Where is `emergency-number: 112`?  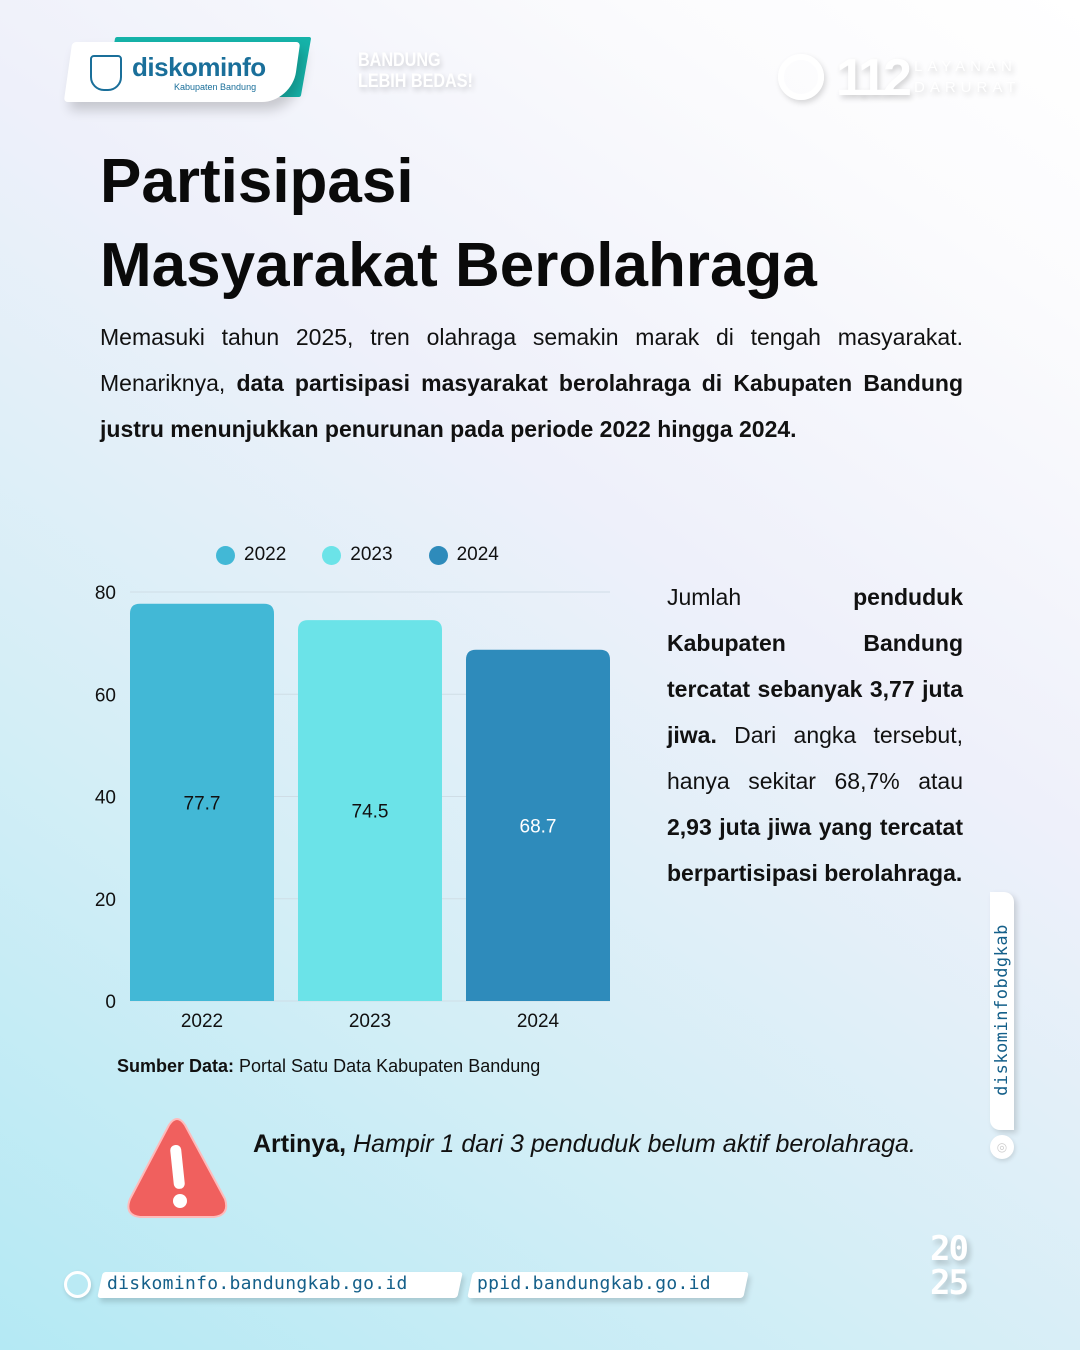
emergency-number: 112 is located at coordinates (874, 78).